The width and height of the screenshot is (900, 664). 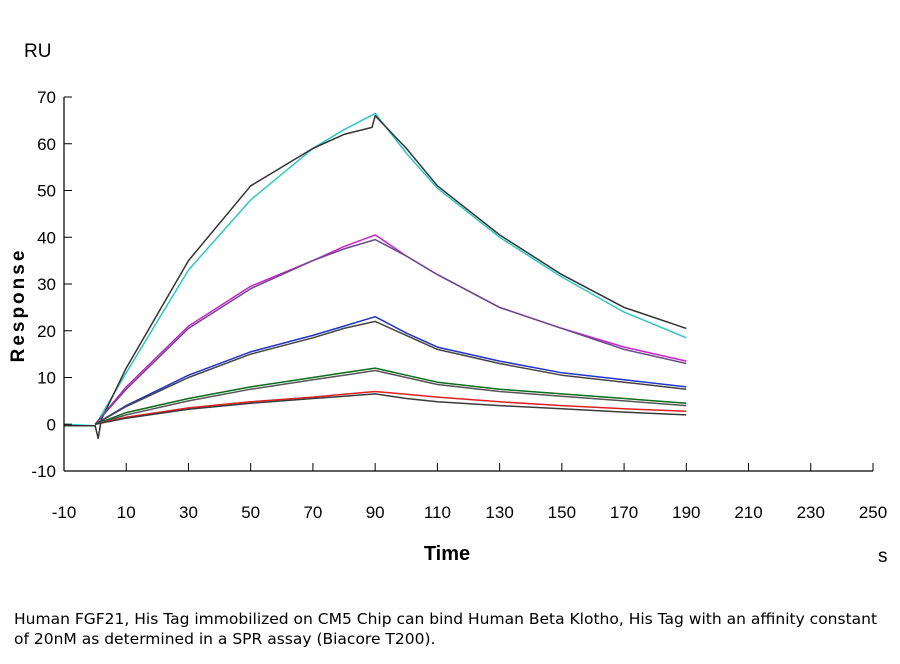 I want to click on y-unit-label: RU, so click(x=37, y=51).